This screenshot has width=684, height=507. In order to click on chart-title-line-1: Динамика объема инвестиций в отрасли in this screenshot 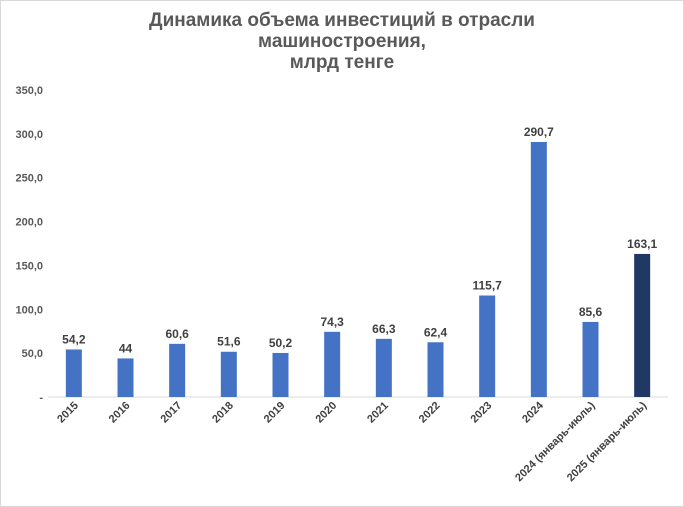, I will do `click(342, 20)`.